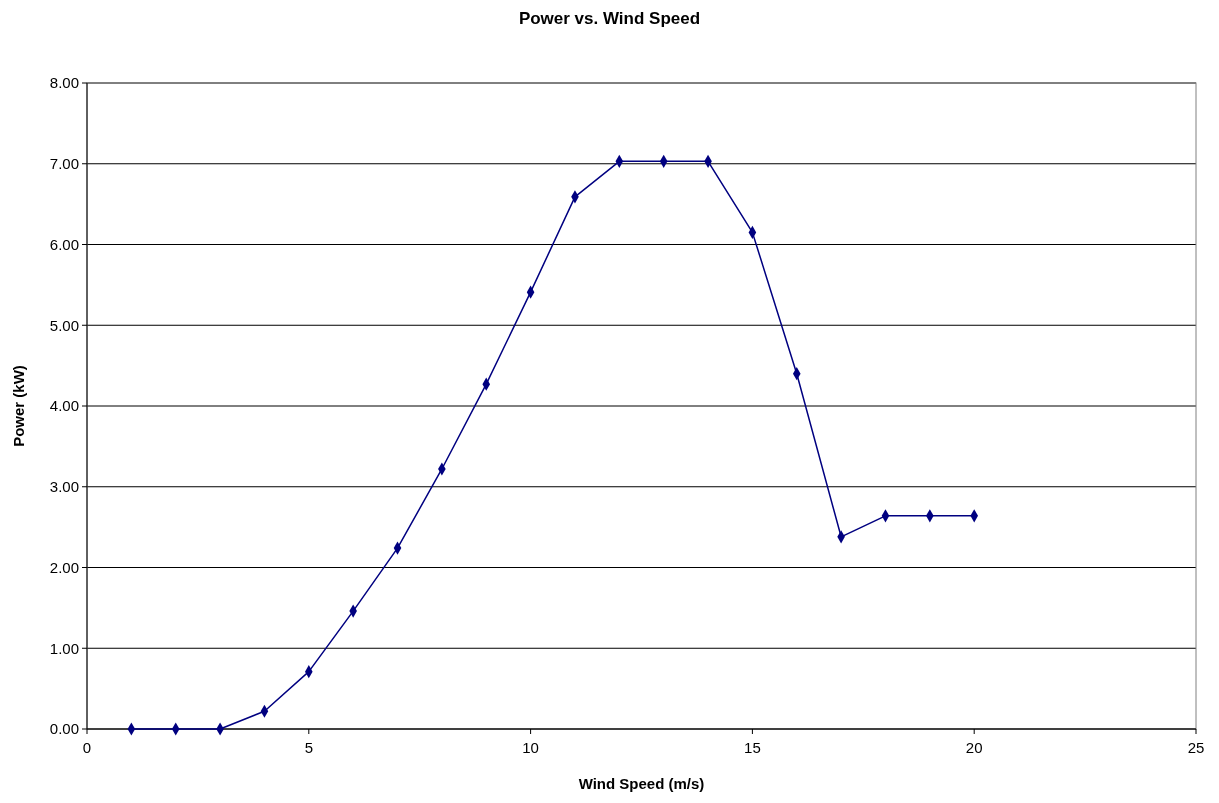 The image size is (1219, 803). What do you see at coordinates (64, 567) in the screenshot?
I see `y-tick-label: 2.00` at bounding box center [64, 567].